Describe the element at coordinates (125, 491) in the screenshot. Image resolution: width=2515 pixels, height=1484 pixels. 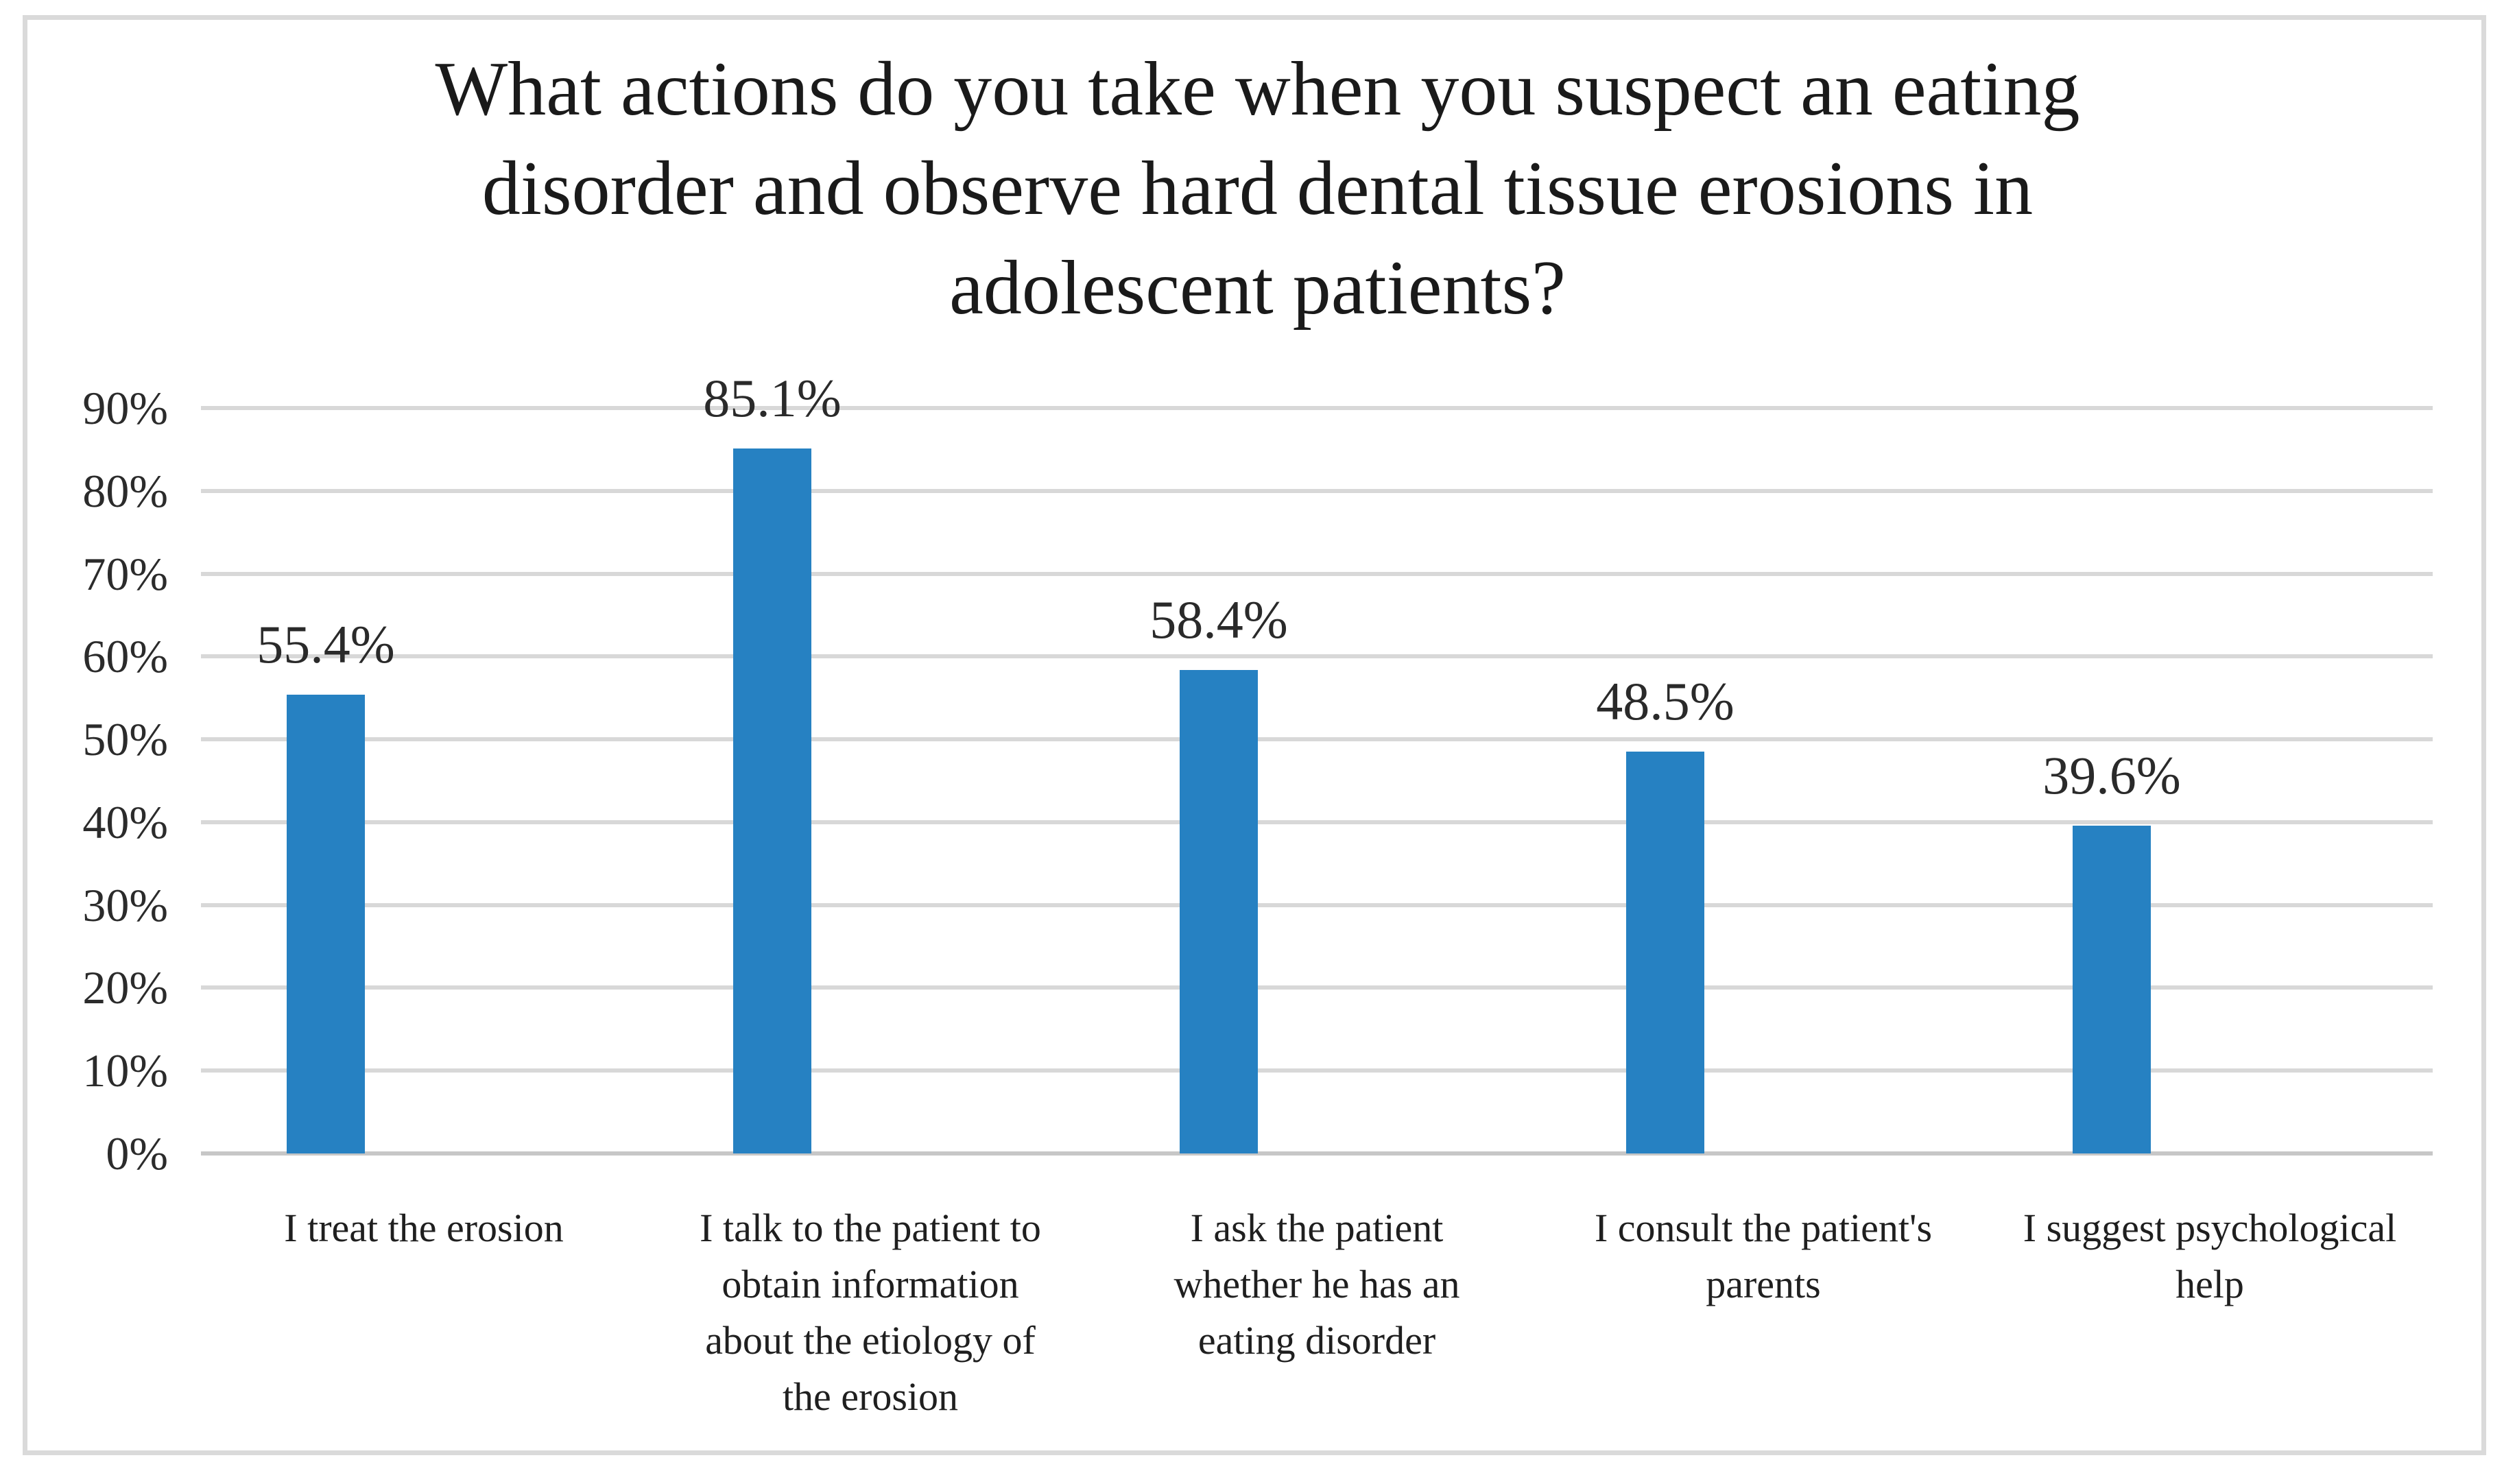
I see `y-tick-label: 80%` at that location.